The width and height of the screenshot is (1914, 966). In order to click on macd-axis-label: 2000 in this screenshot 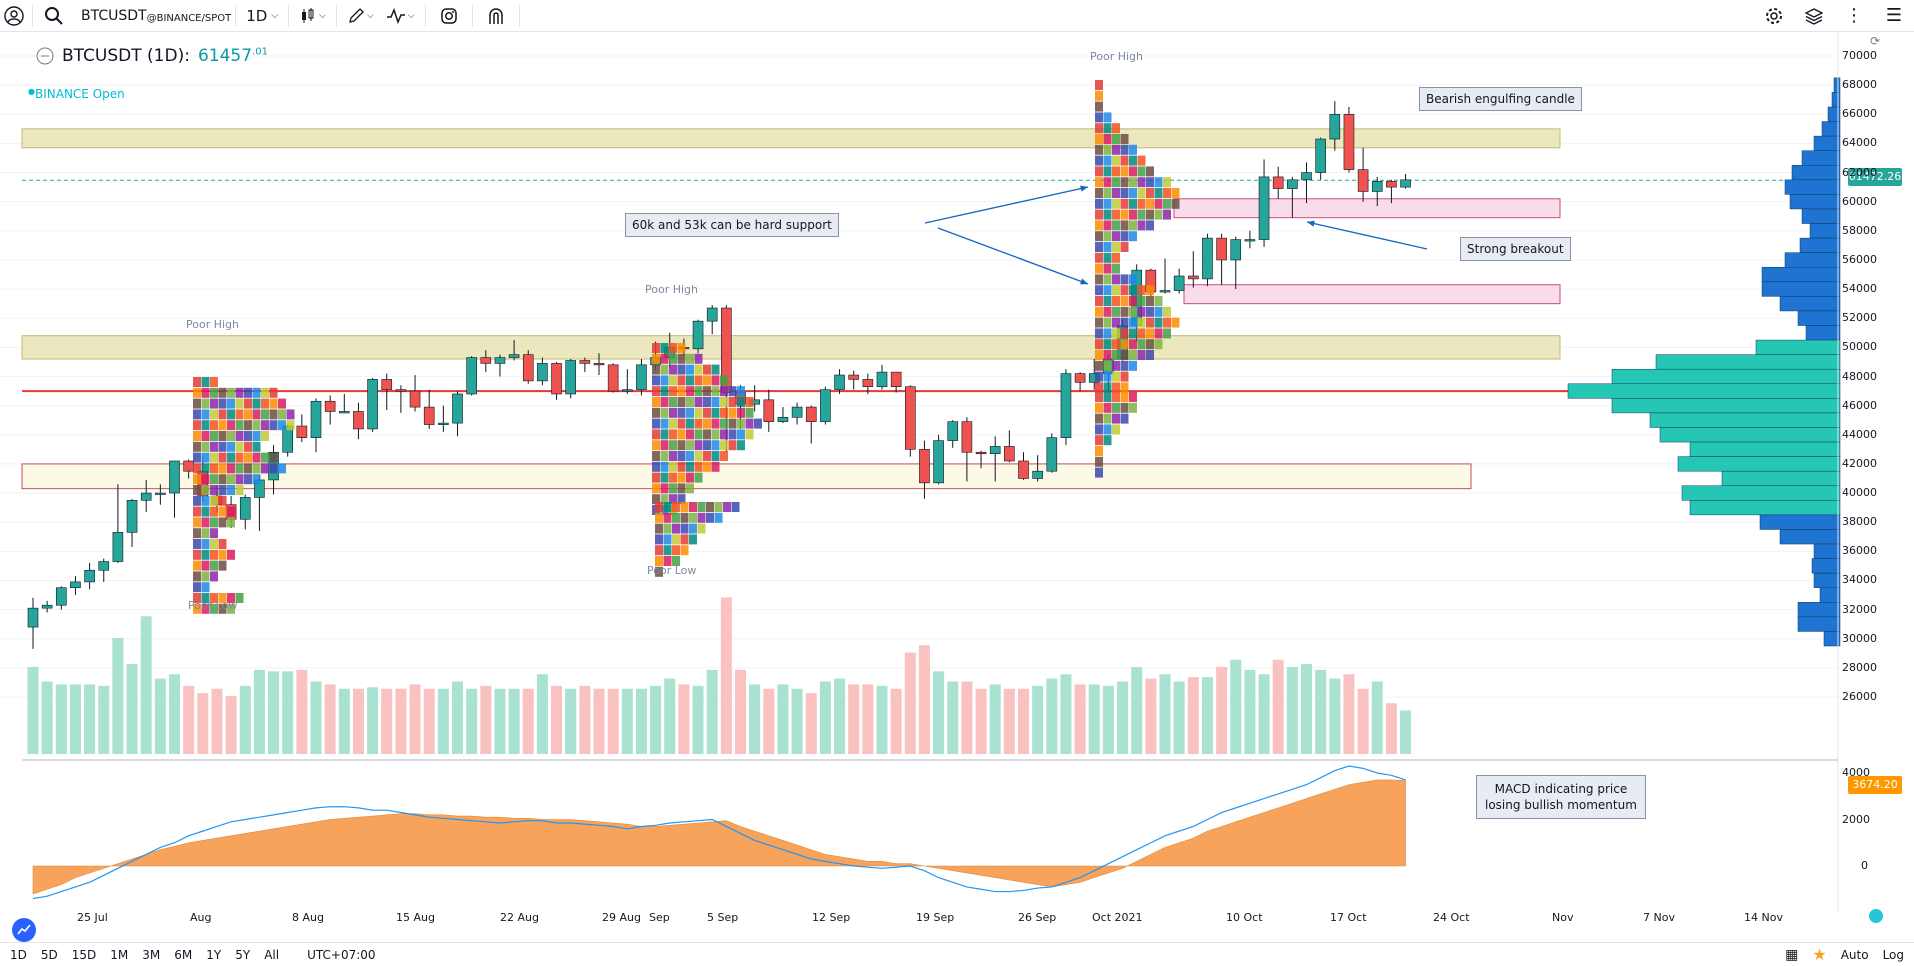, I will do `click(1856, 819)`.